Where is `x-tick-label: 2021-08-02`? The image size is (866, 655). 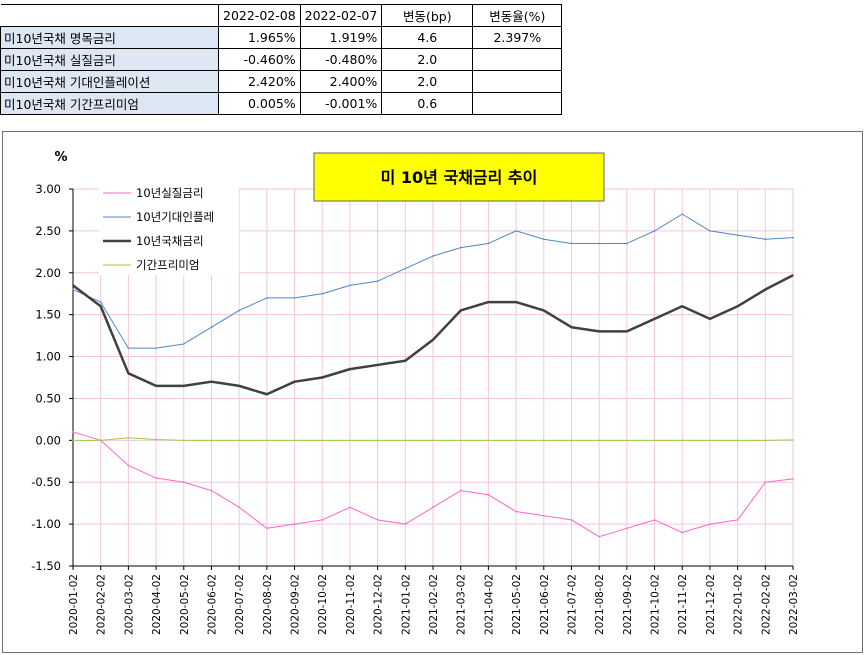
x-tick-label: 2021-08-02 is located at coordinates (600, 604).